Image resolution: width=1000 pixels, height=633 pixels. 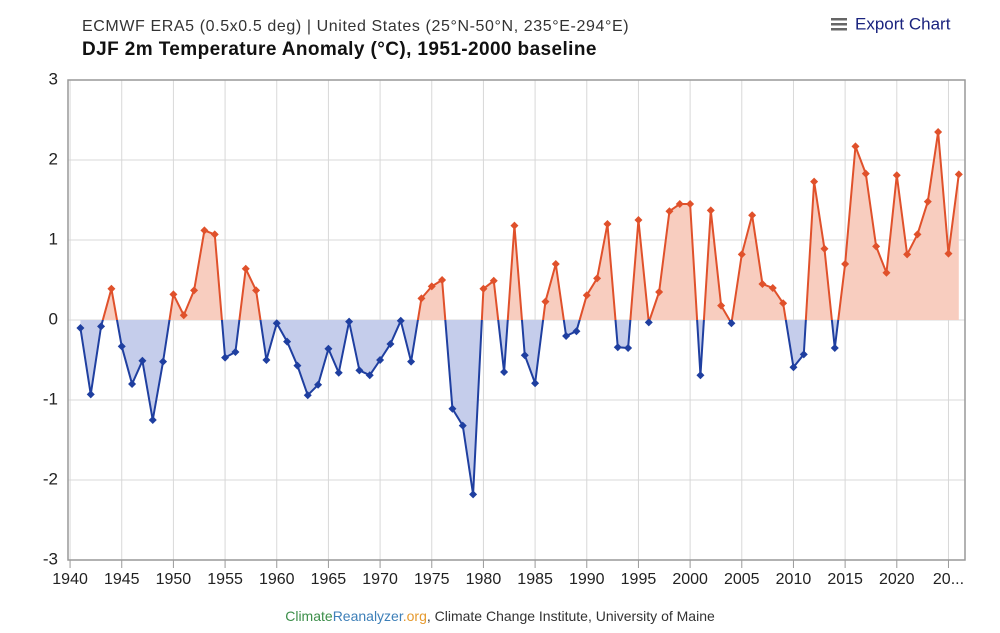 What do you see at coordinates (742, 579) in the screenshot?
I see `x-tick-label: 2005` at bounding box center [742, 579].